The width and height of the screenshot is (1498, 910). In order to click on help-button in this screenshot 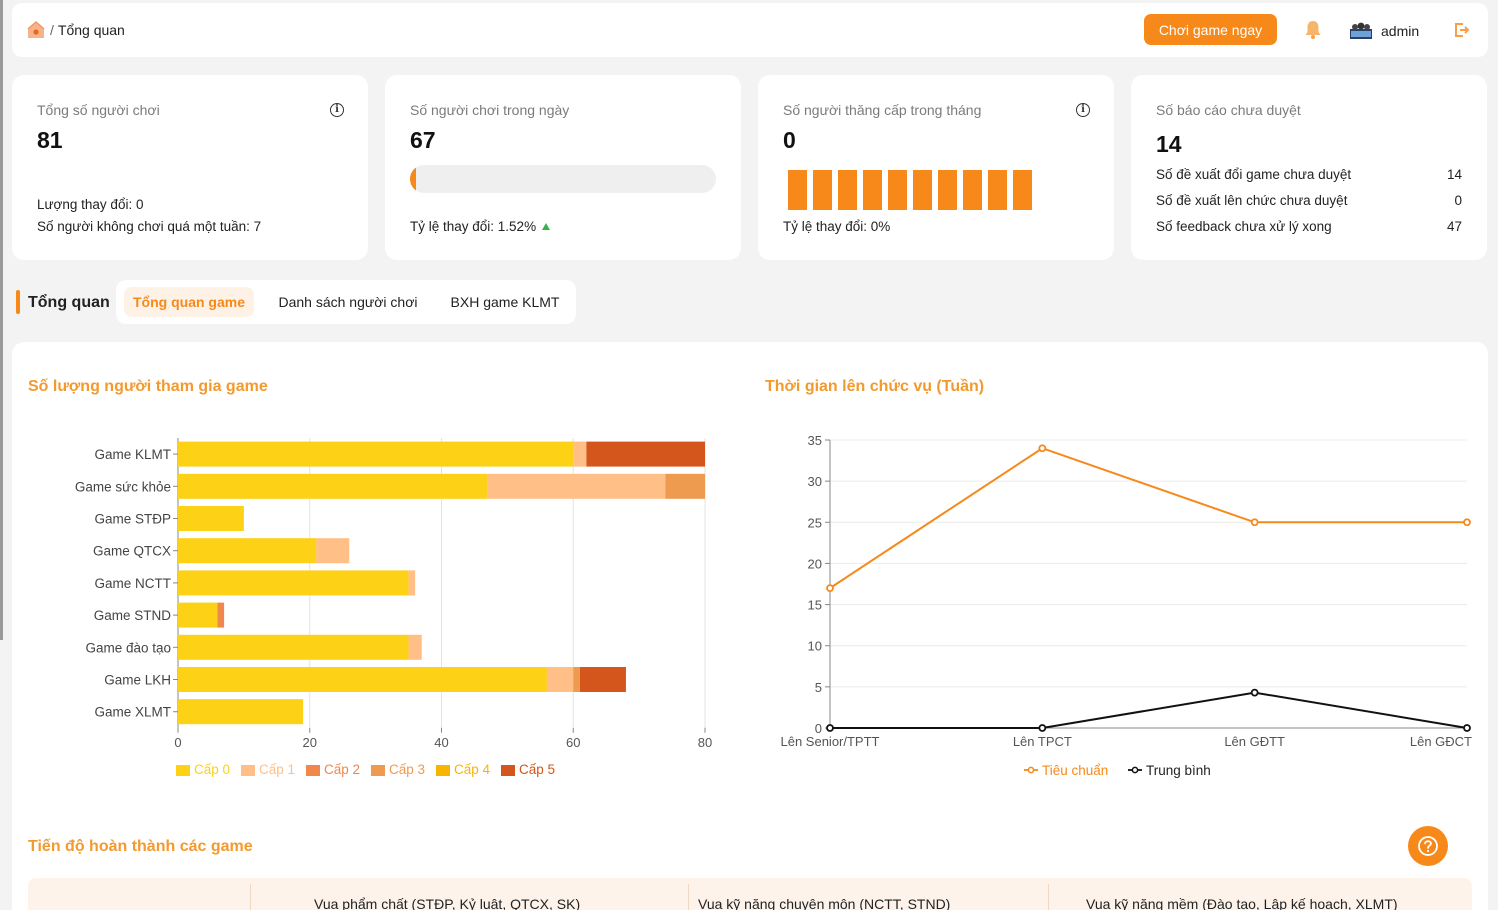, I will do `click(1428, 846)`.